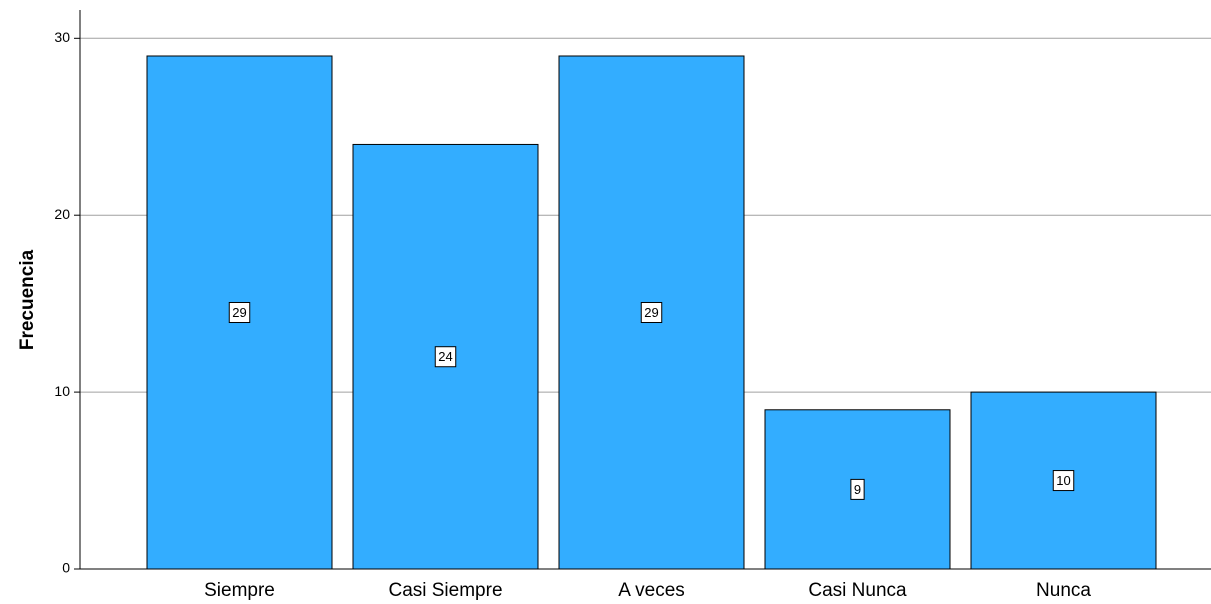 The image size is (1211, 604). What do you see at coordinates (62, 37) in the screenshot?
I see `y-tick-label: 30` at bounding box center [62, 37].